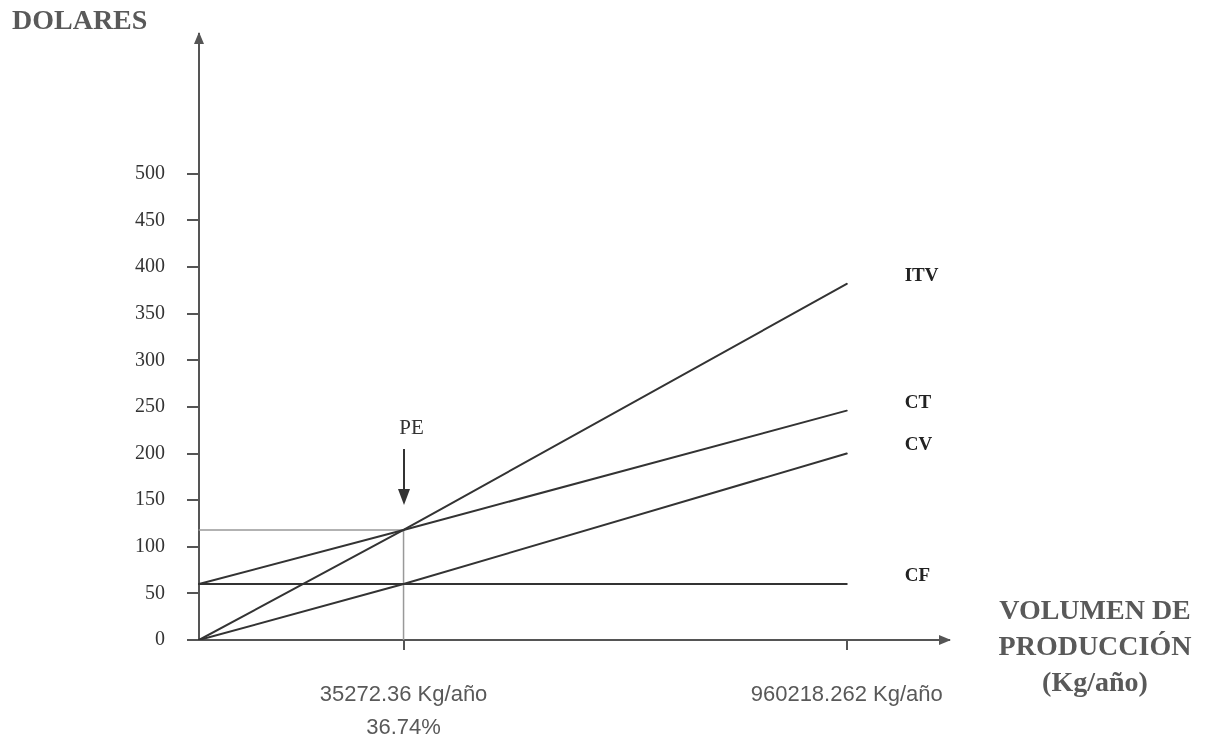 This screenshot has height=742, width=1211. Describe the element at coordinates (80, 20) in the screenshot. I see `y-axis-title: DOLARES` at that location.